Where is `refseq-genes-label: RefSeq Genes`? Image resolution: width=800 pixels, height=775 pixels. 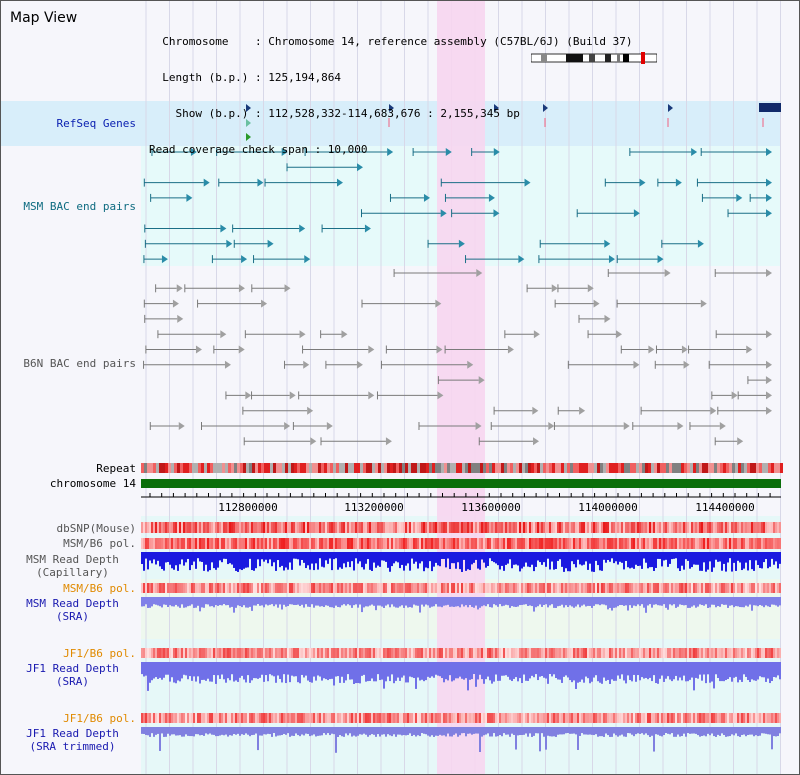
refseq-genes-label: RefSeq Genes is located at coordinates (96, 123).